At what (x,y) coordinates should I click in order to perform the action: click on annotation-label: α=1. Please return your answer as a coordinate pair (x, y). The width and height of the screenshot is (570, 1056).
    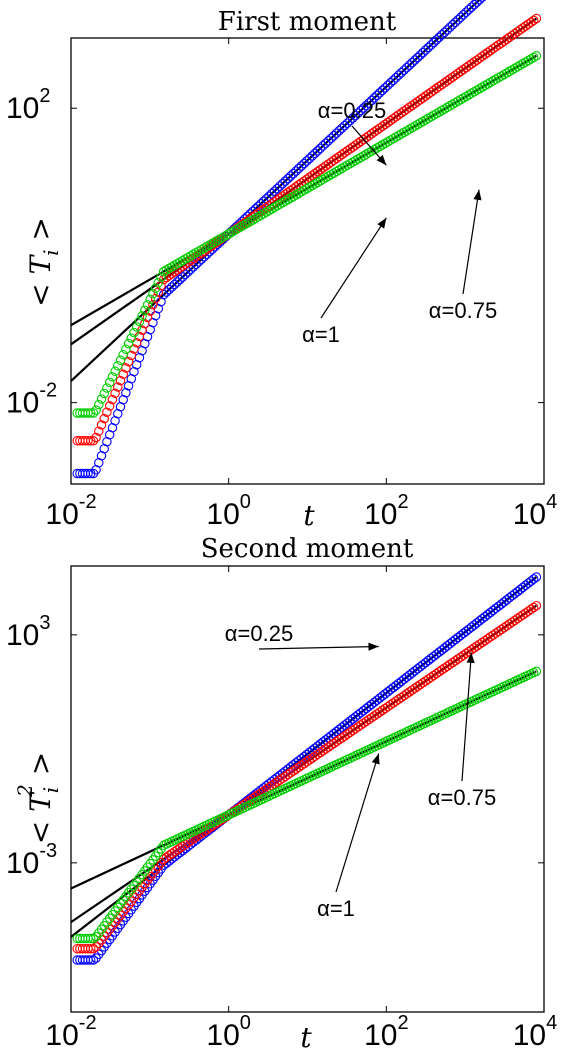
    Looking at the image, I should click on (336, 908).